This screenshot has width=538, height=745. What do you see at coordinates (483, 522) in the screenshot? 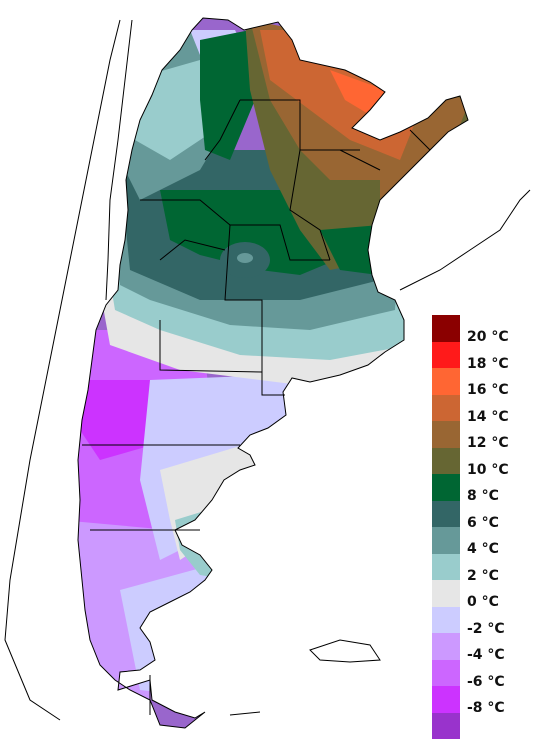
I see `legend-label: 6 °C` at bounding box center [483, 522].